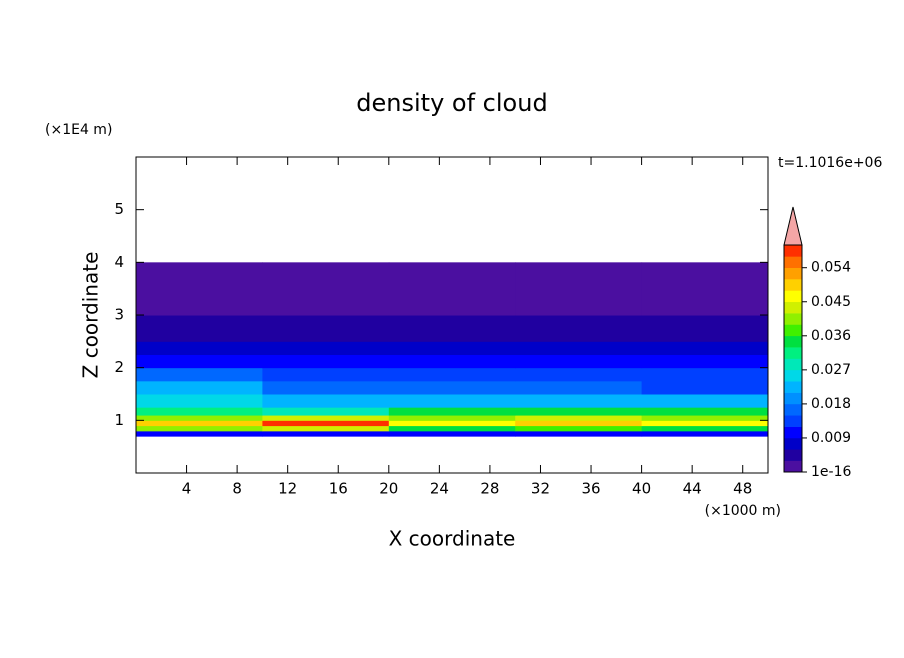 Image resolution: width=904 pixels, height=658 pixels. I want to click on colorbar-frame, so click(793, 358).